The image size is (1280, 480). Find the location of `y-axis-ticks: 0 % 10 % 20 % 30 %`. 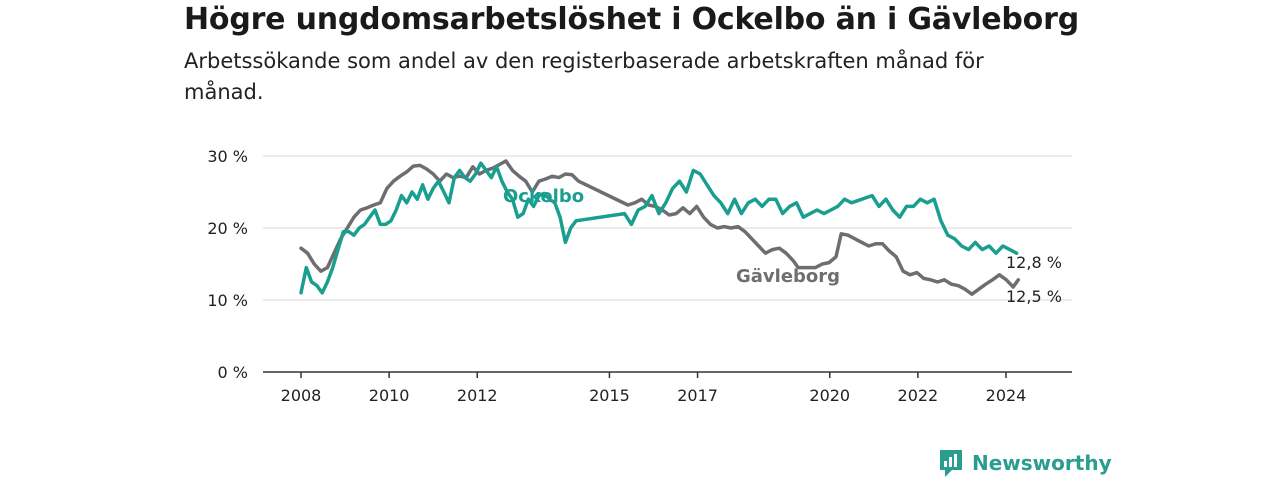

y-axis-ticks: 0 % 10 % 20 % 30 % is located at coordinates (227, 264).